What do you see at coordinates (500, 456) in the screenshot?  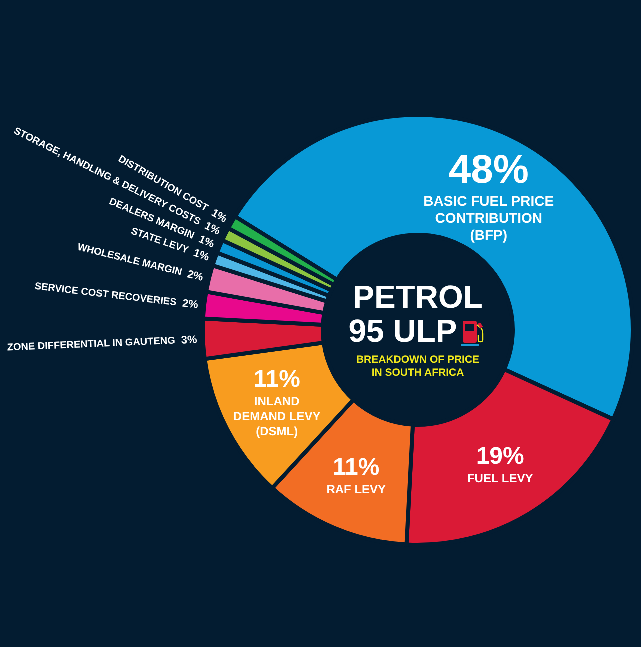 I see `data-label: 19%` at bounding box center [500, 456].